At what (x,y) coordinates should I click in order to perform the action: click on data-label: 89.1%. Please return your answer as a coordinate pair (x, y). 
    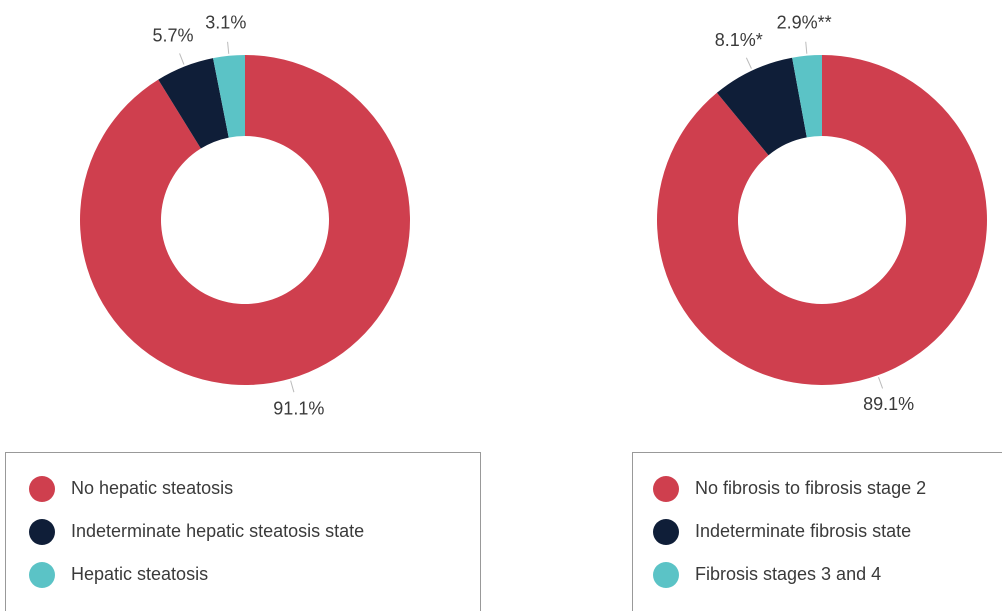
    Looking at the image, I should click on (888, 404).